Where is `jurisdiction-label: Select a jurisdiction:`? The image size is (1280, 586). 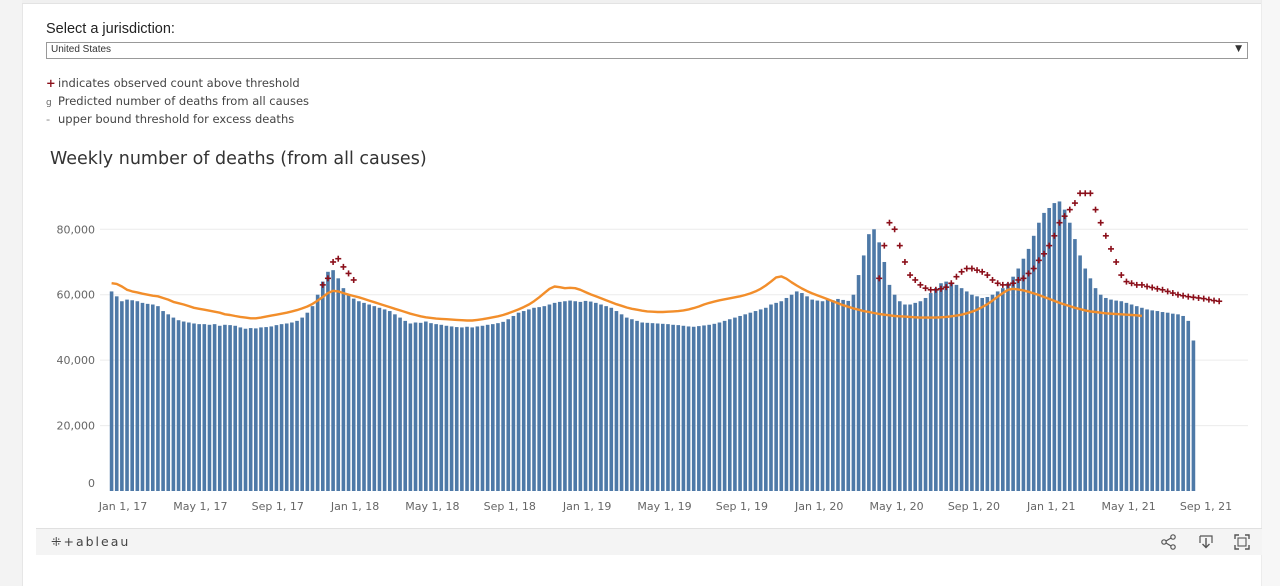 jurisdiction-label: Select a jurisdiction: is located at coordinates (110, 29).